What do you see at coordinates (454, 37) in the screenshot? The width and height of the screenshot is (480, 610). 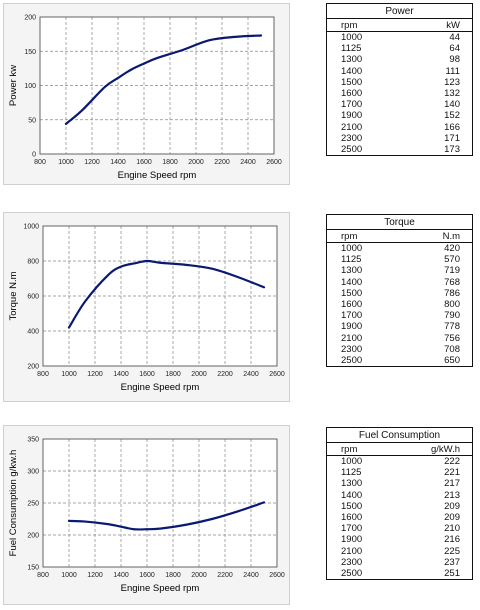 I see `value-cell: 44` at bounding box center [454, 37].